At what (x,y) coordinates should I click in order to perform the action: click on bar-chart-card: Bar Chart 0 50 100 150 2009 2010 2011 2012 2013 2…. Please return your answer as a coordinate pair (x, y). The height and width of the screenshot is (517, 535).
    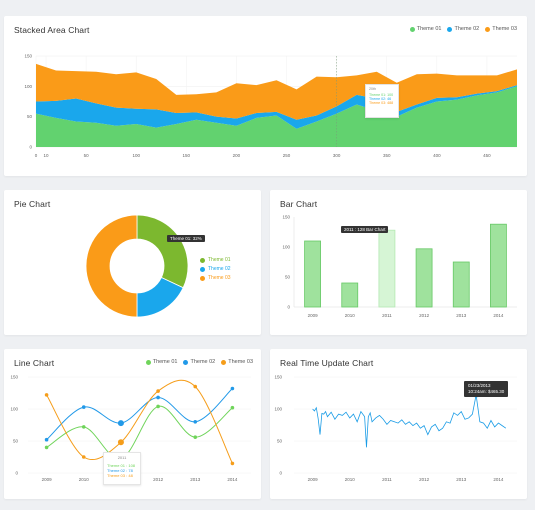
    Looking at the image, I should click on (398, 262).